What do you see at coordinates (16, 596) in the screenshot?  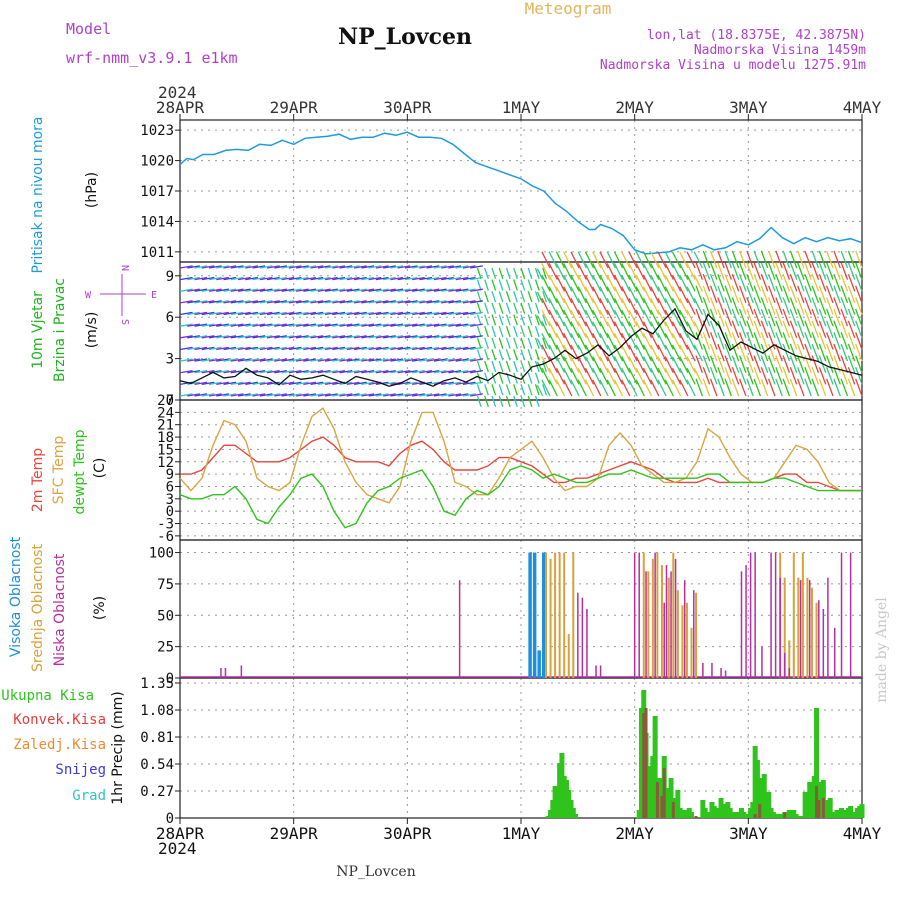 I see `cloud-label-1: Visoka Oblacnost` at bounding box center [16, 596].